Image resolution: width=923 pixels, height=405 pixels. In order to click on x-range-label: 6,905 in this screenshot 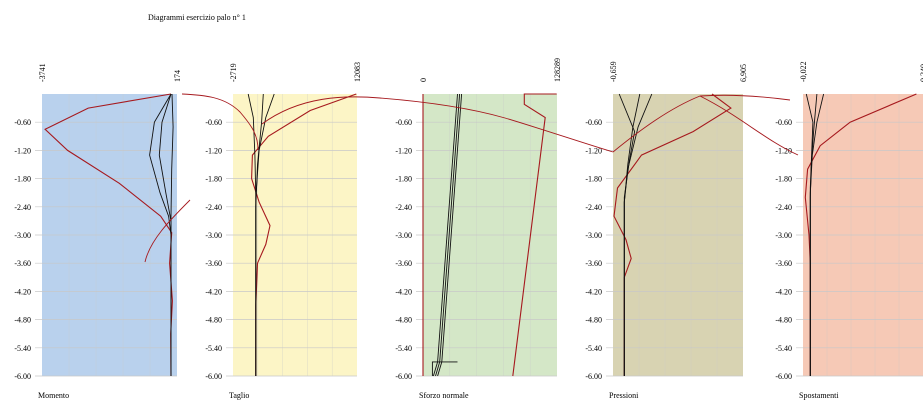, I will do `click(743, 73)`.